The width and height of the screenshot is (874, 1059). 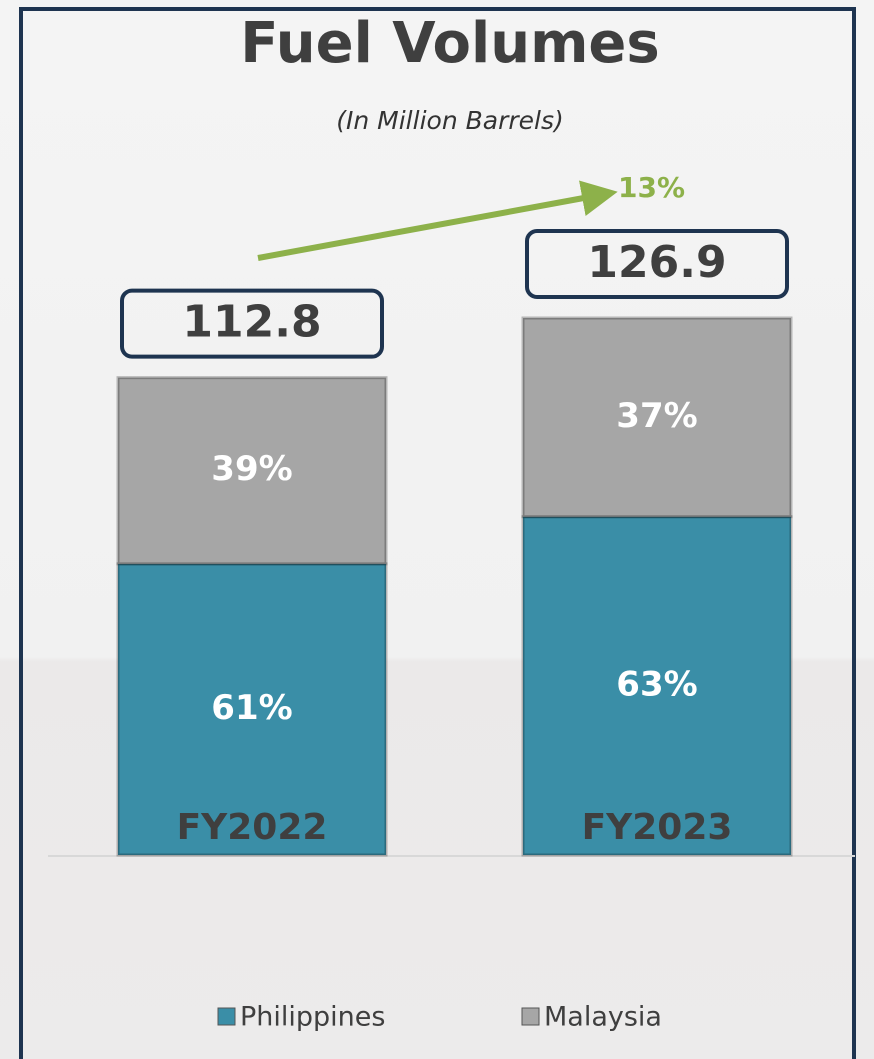 I want to click on chart-title: Fuel Volumes, so click(x=449, y=43).